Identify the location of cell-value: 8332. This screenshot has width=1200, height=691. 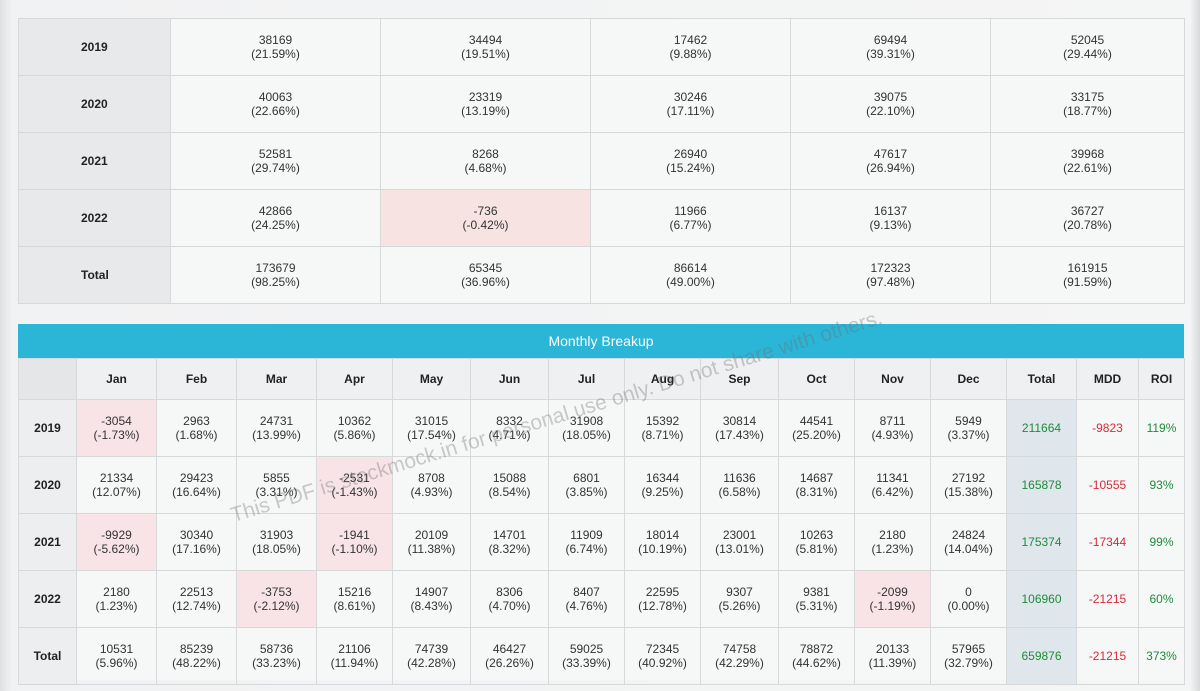
(509, 421).